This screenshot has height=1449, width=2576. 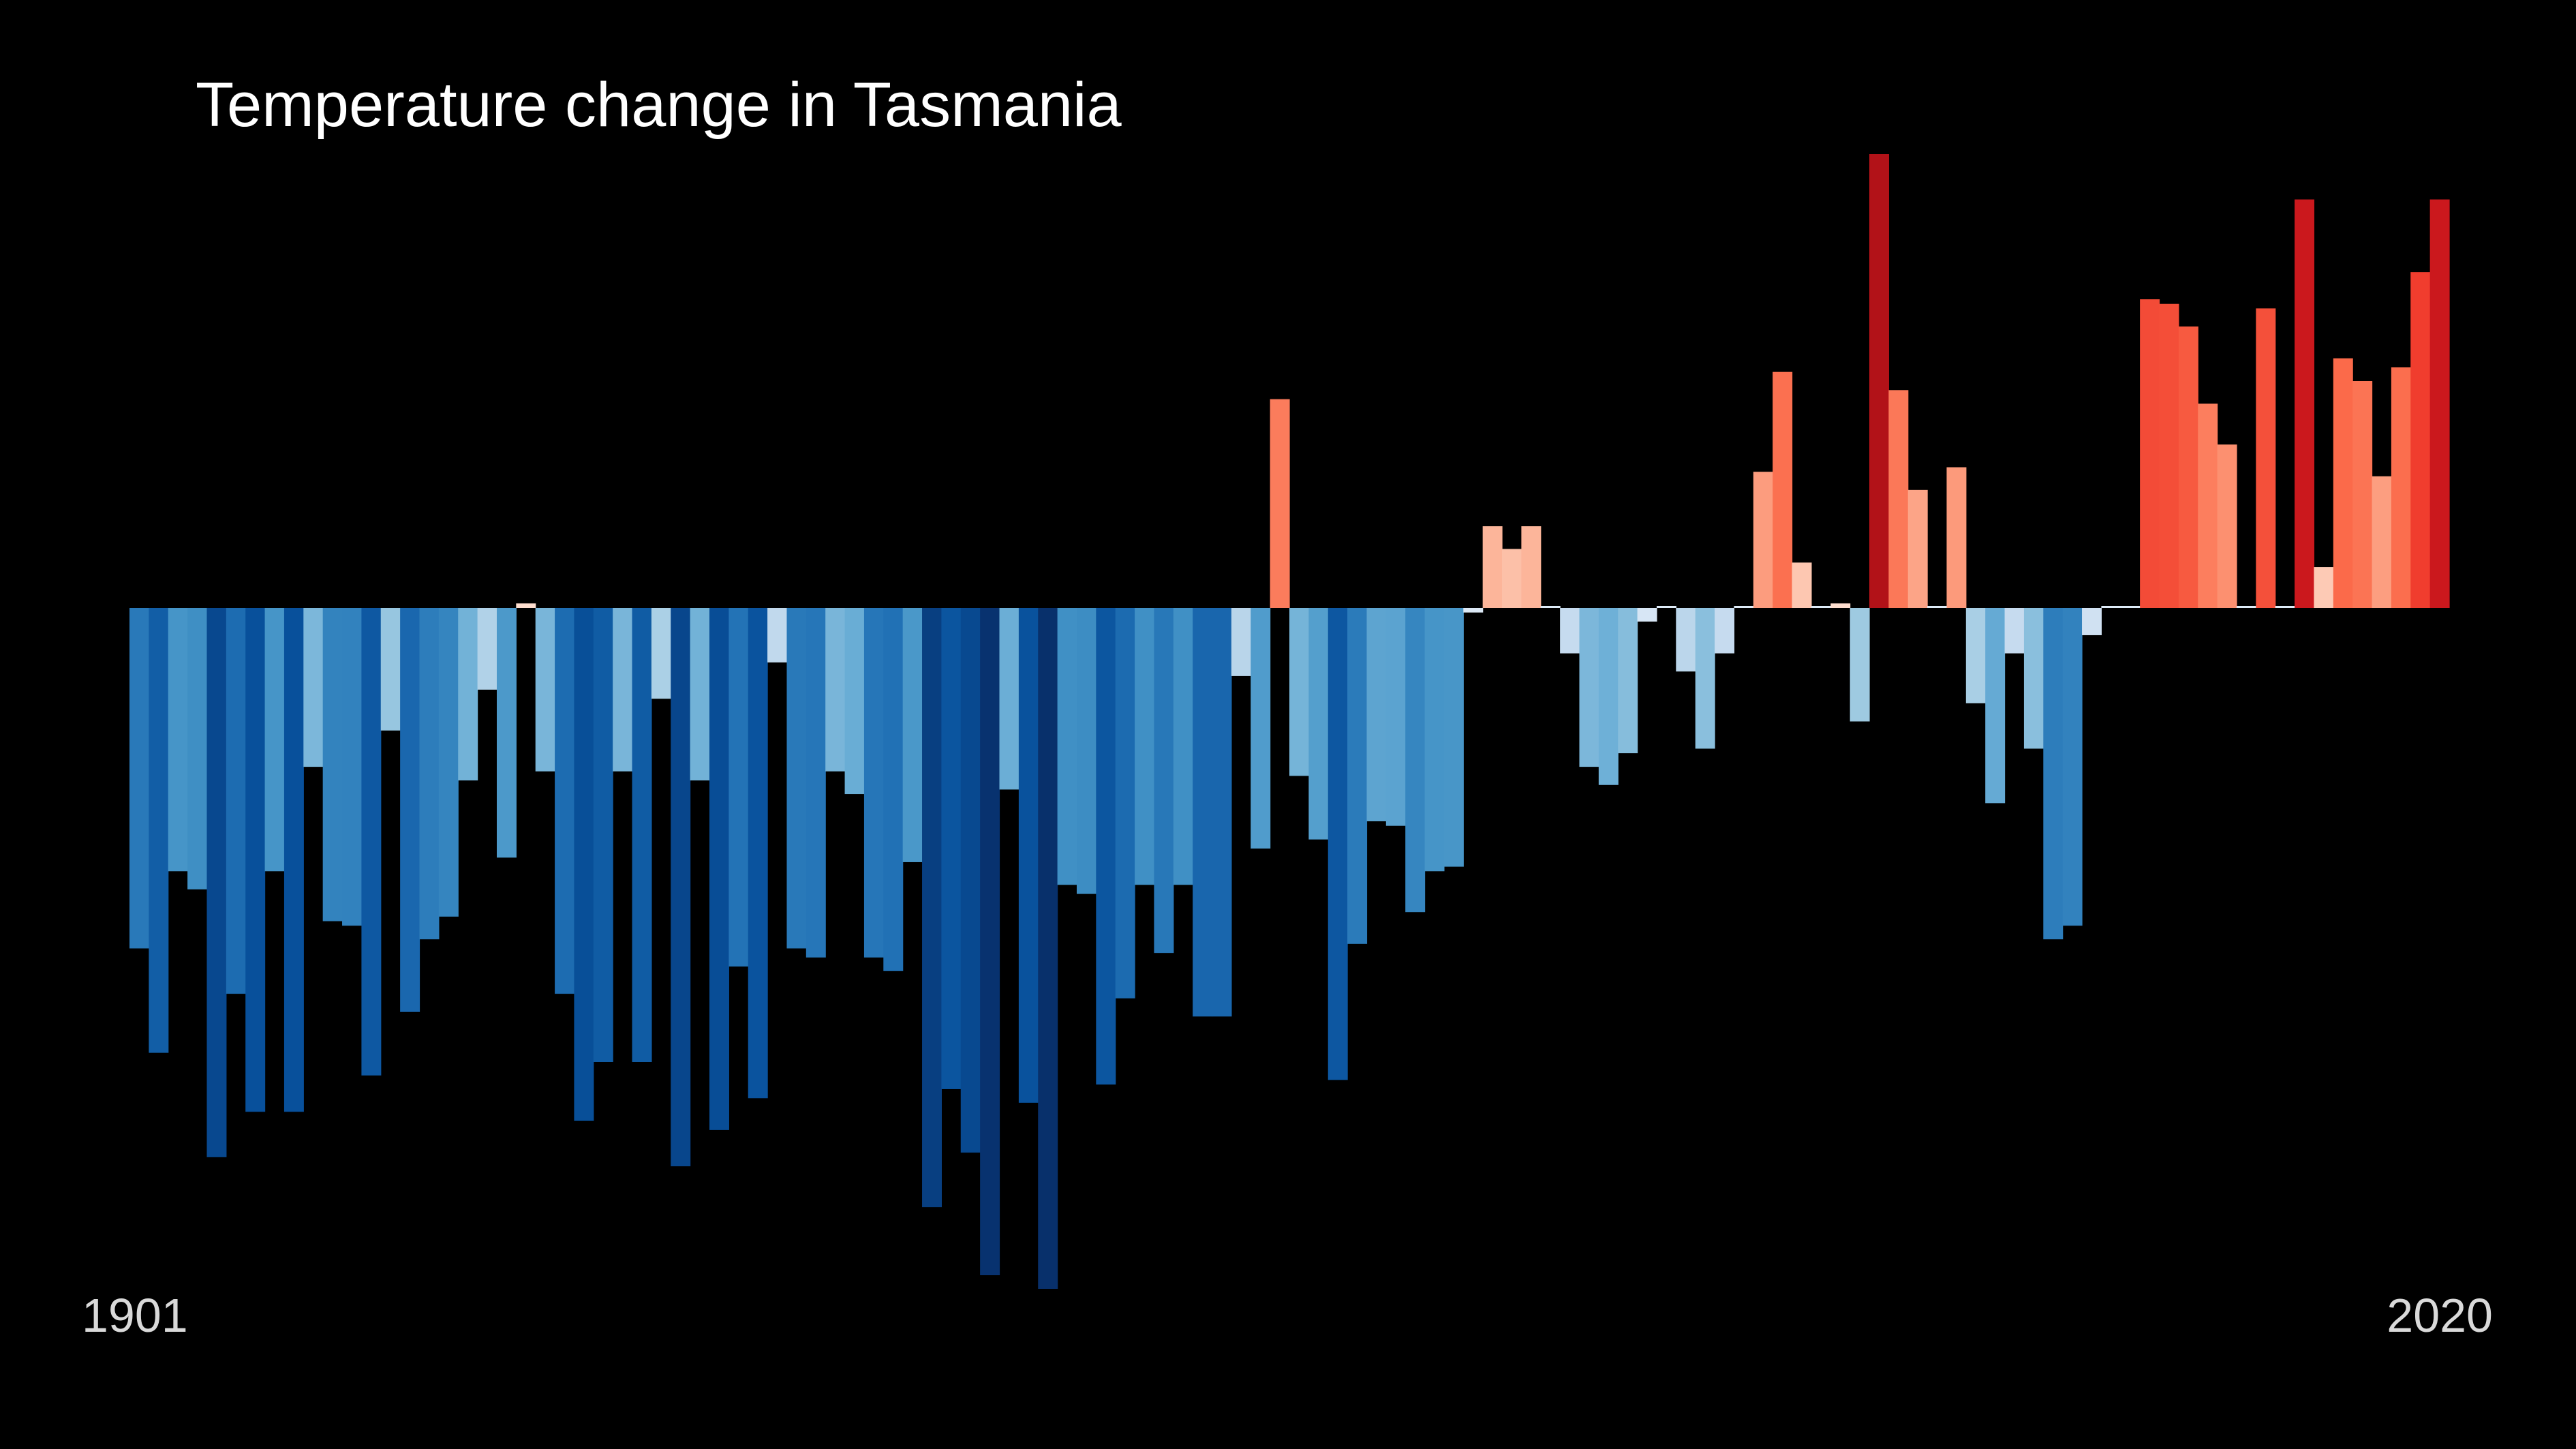 I want to click on bar-1945, so click(x=990, y=942).